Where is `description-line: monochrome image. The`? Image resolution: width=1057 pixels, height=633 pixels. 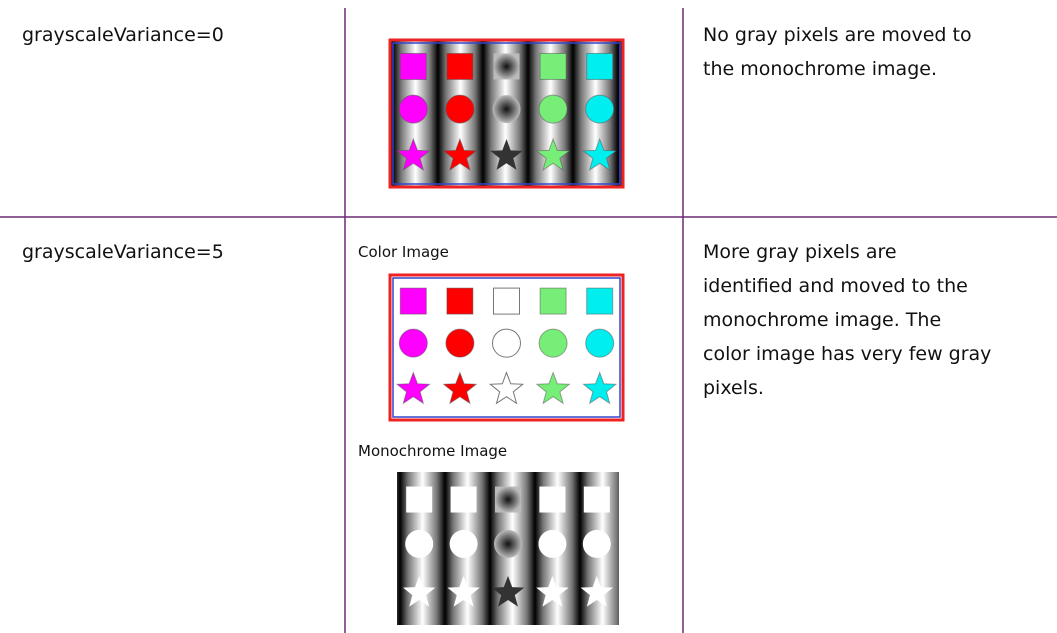 description-line: monochrome image. The is located at coordinates (822, 320).